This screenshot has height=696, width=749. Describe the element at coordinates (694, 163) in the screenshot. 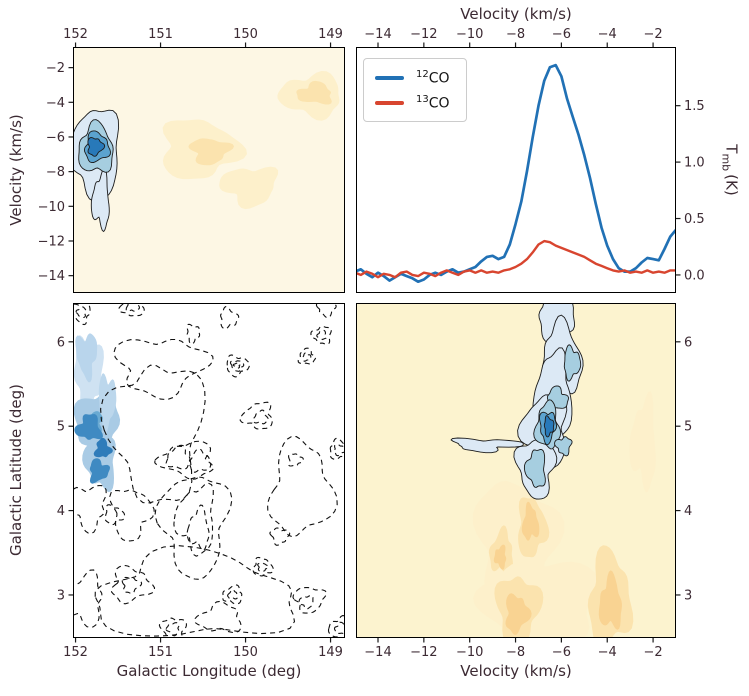

I see `tick-label: 1.0` at that location.